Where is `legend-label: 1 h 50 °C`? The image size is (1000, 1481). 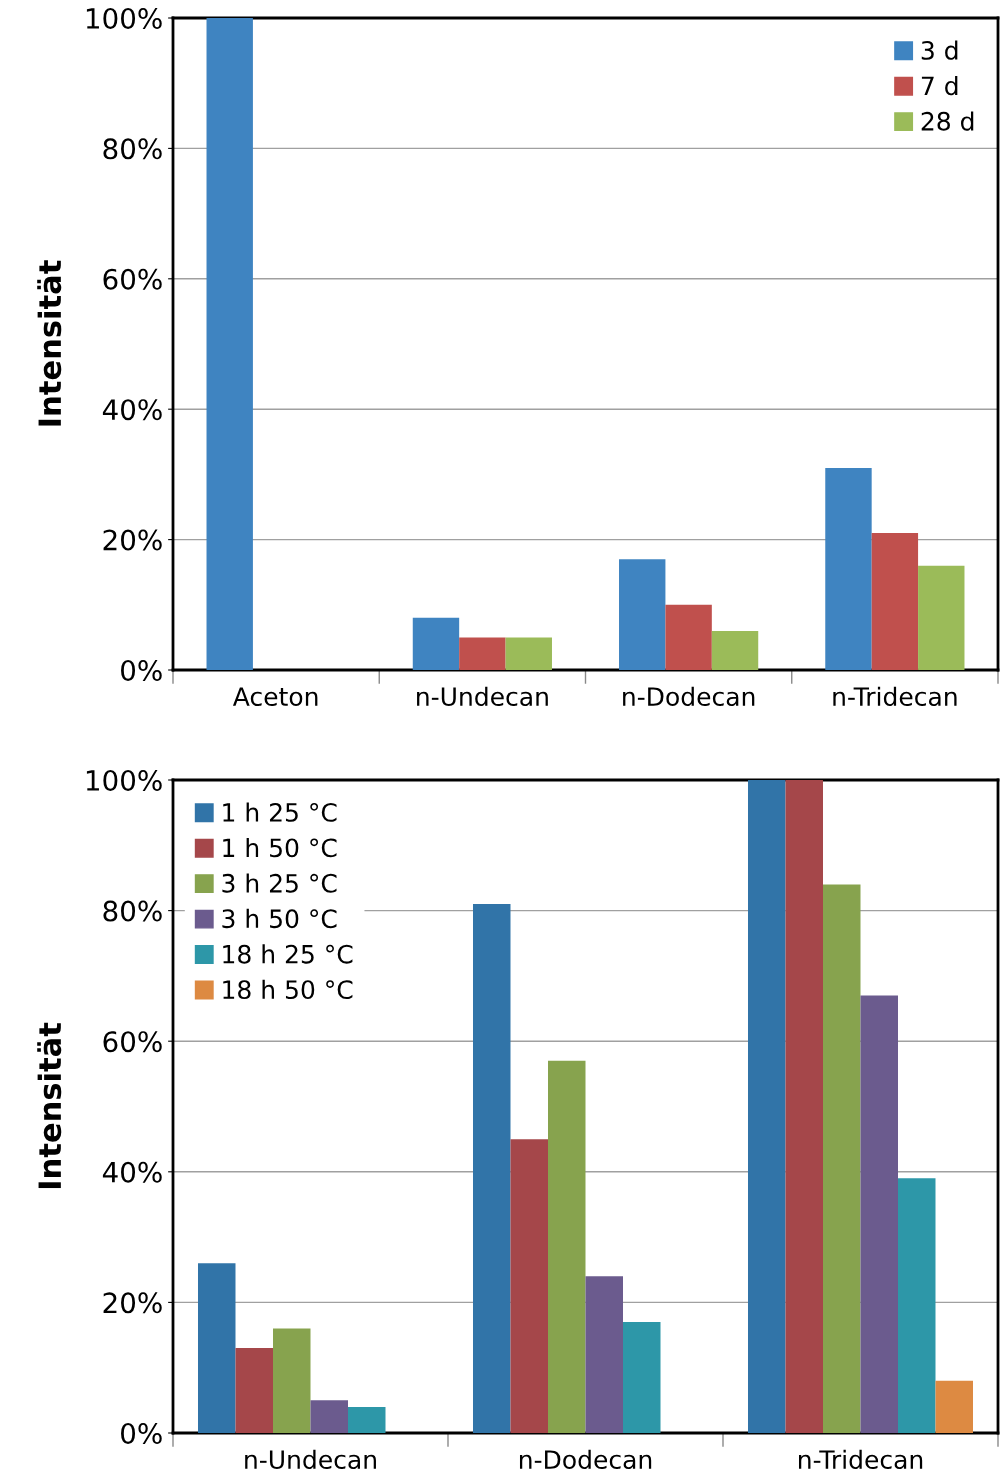
legend-label: 1 h 50 °C is located at coordinates (280, 847).